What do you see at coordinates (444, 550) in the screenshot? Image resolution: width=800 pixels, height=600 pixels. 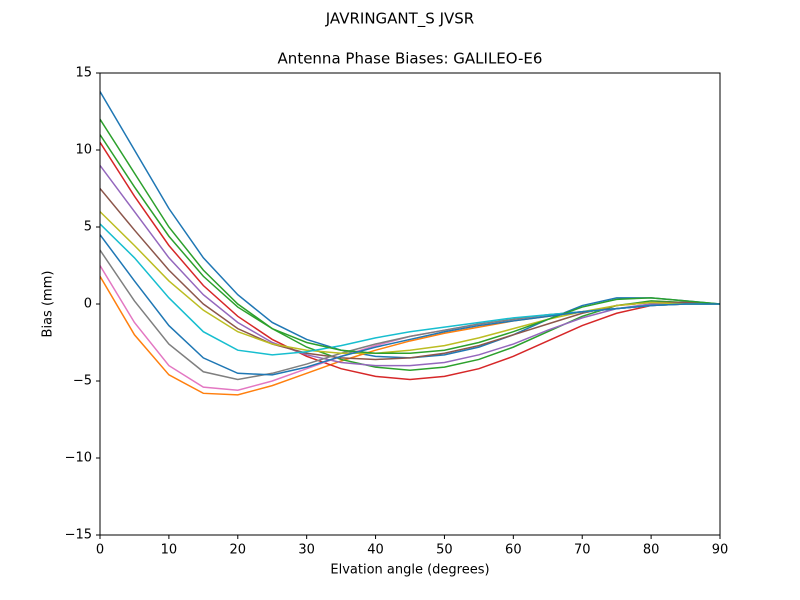 I see `x-tick-label: 50` at bounding box center [444, 550].